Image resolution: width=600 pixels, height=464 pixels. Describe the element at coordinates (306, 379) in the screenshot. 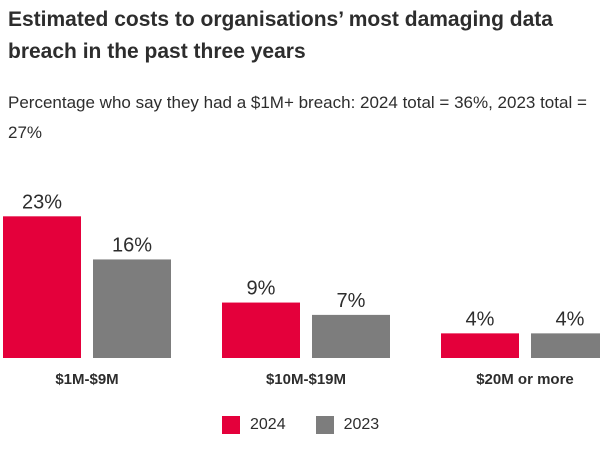

I see `category-label-2: $10M-$19M` at that location.